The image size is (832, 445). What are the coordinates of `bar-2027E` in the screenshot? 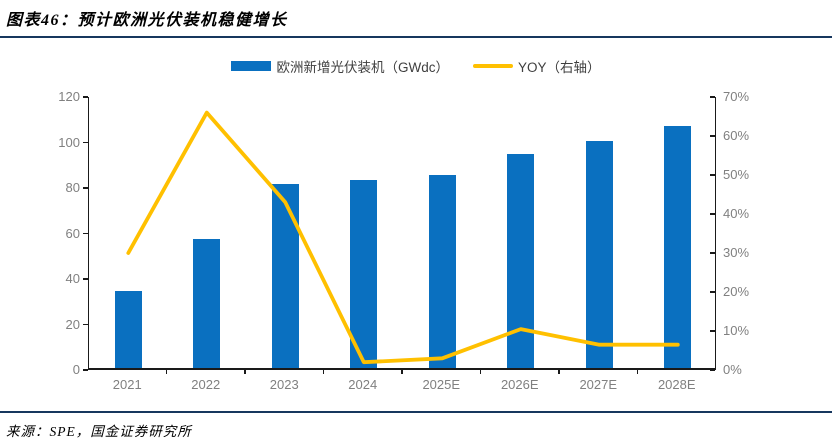 It's located at (599, 254).